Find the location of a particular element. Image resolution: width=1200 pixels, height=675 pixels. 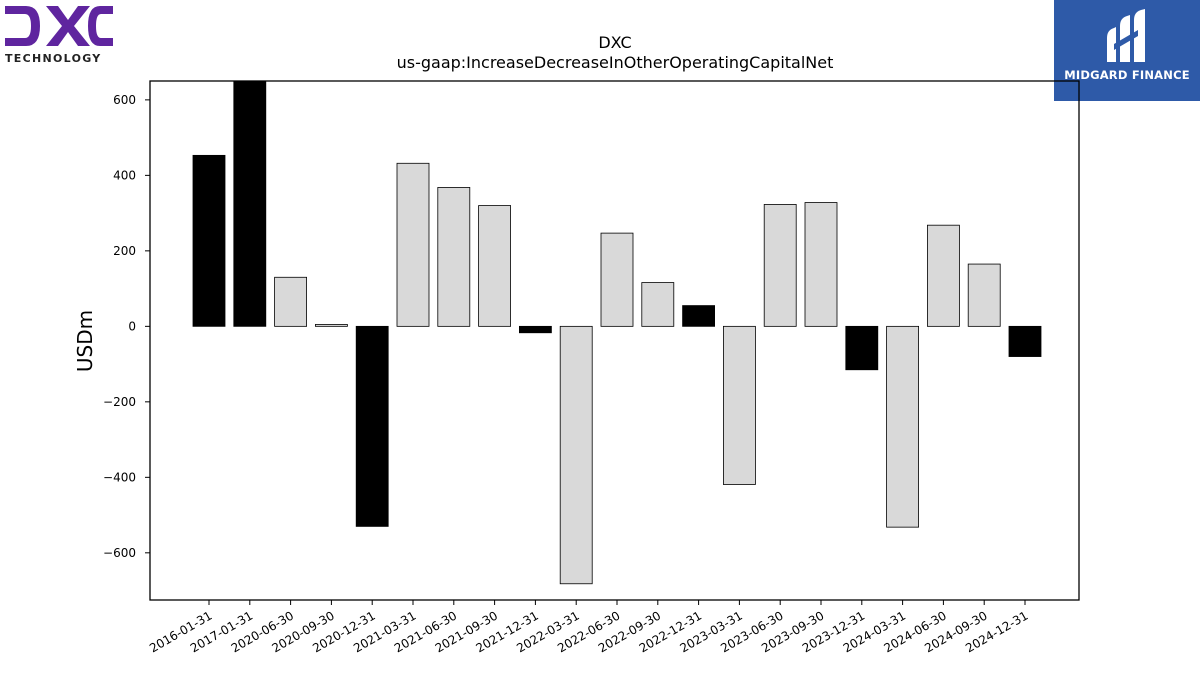

y-tick-label: 200 is located at coordinates (124, 251).